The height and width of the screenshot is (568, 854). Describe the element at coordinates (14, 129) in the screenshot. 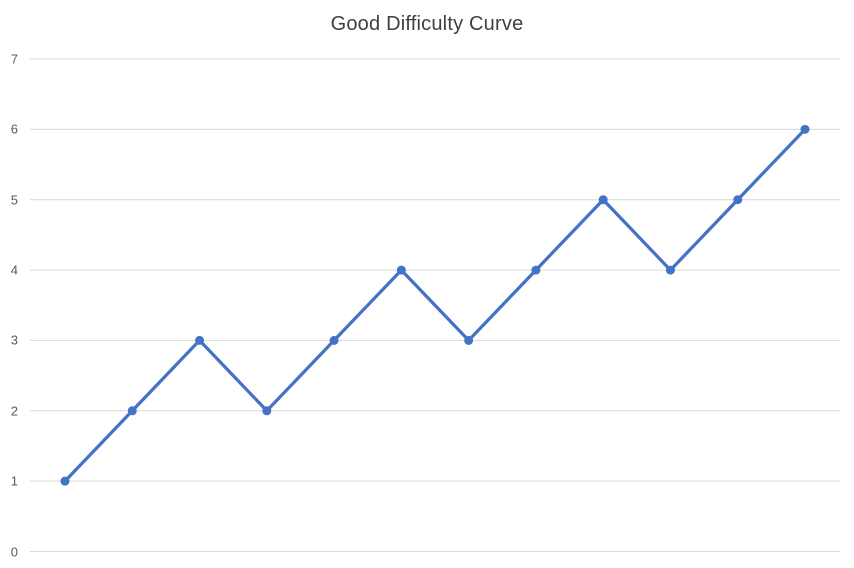

I see `y-tick-label: 6` at that location.